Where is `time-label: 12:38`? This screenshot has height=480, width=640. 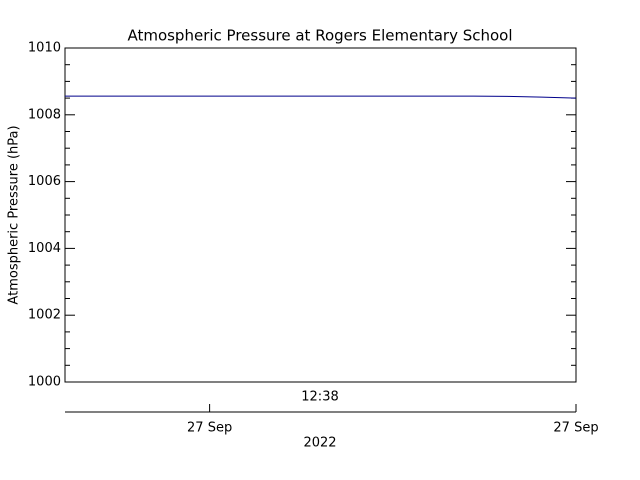
time-label: 12:38 is located at coordinates (319, 397).